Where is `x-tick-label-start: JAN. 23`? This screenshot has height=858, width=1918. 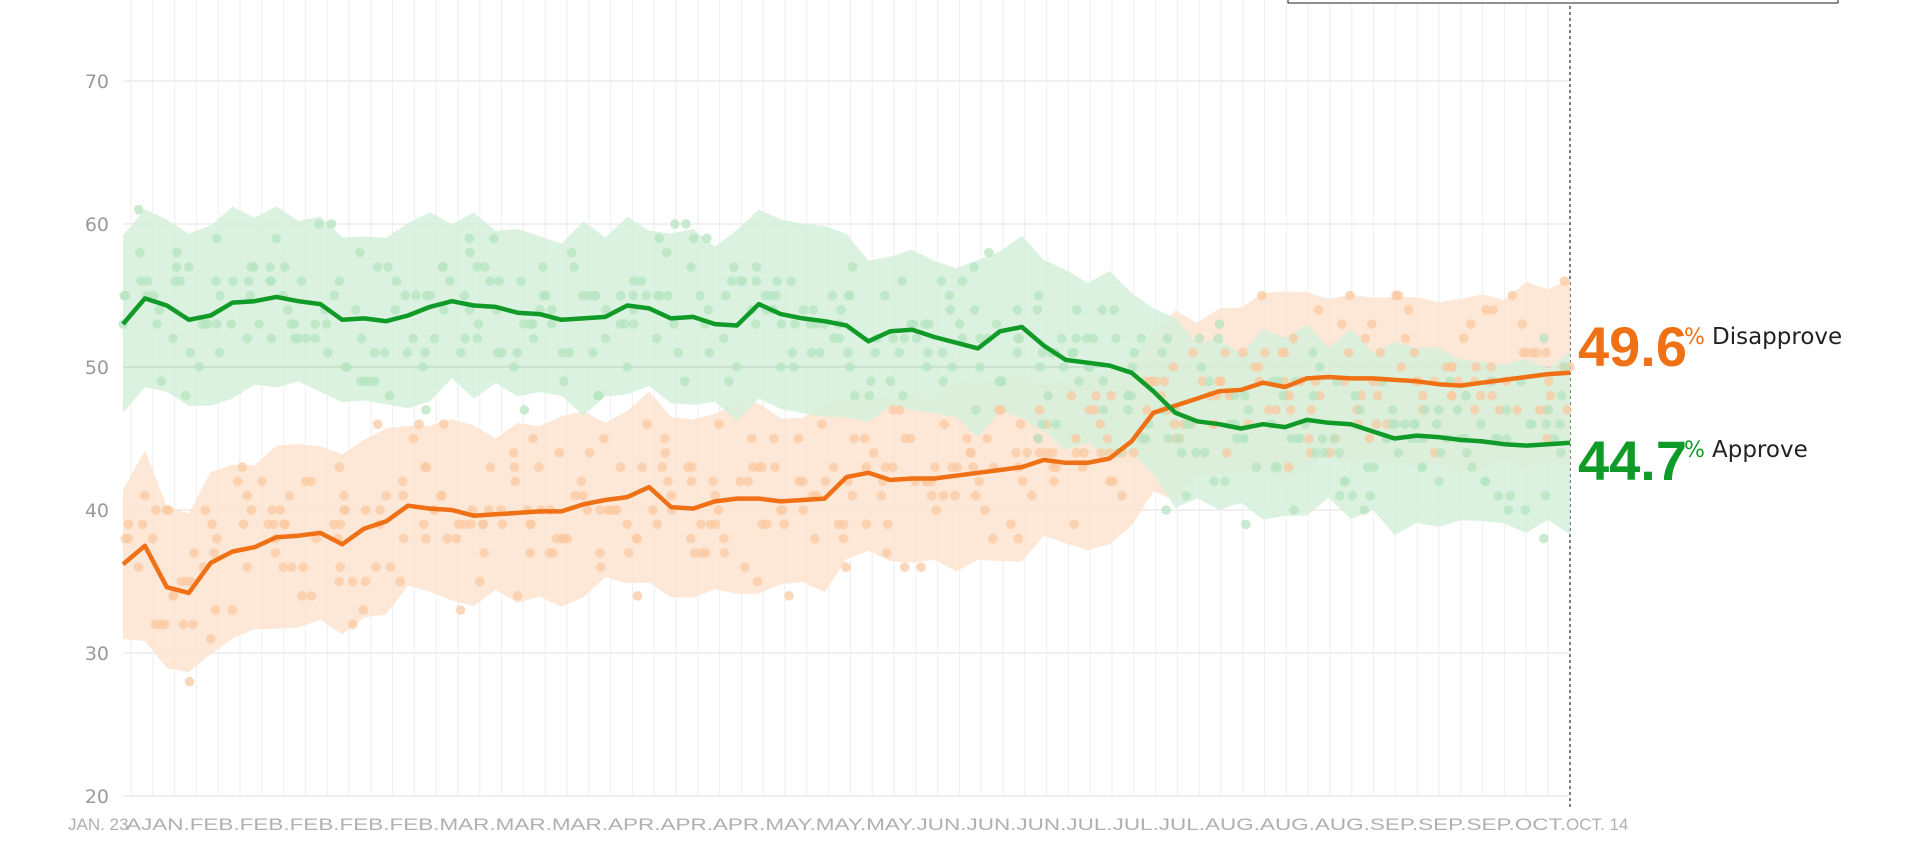
x-tick-label-start: JAN. 23 is located at coordinates (98, 824).